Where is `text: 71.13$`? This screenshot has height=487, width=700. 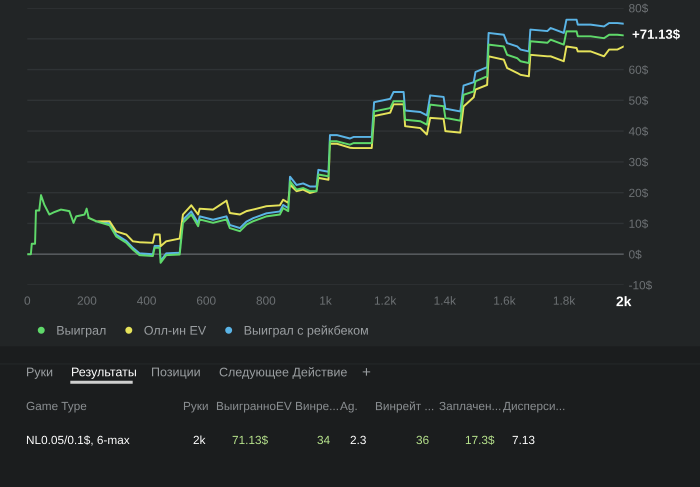 text: 71.13$ is located at coordinates (250, 440).